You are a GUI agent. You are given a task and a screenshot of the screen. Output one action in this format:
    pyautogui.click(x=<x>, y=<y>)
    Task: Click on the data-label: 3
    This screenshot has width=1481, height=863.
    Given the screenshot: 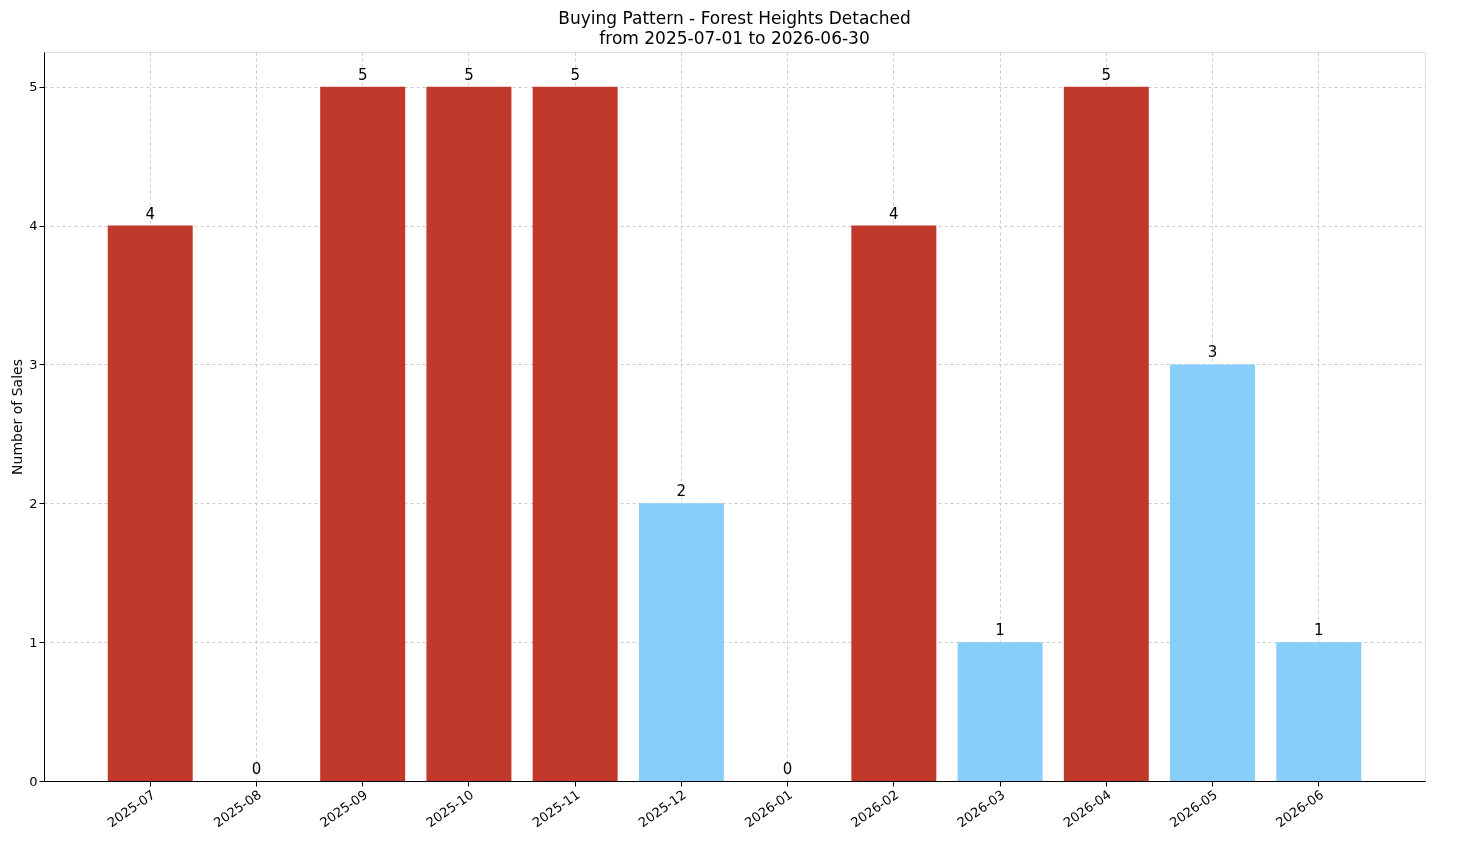 What is the action you would take?
    pyautogui.click(x=1212, y=352)
    